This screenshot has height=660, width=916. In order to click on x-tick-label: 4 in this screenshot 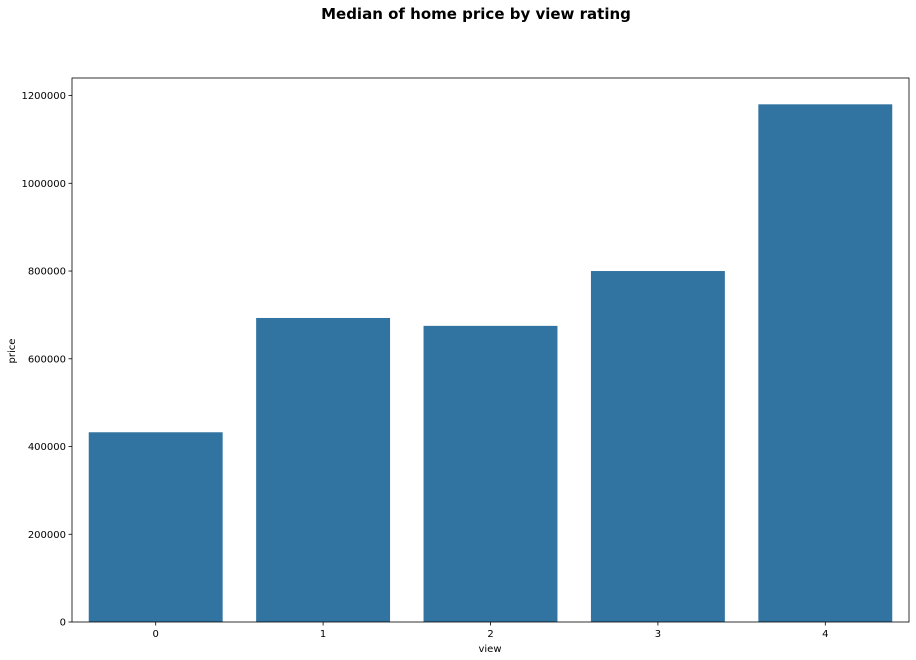, I will do `click(825, 634)`.